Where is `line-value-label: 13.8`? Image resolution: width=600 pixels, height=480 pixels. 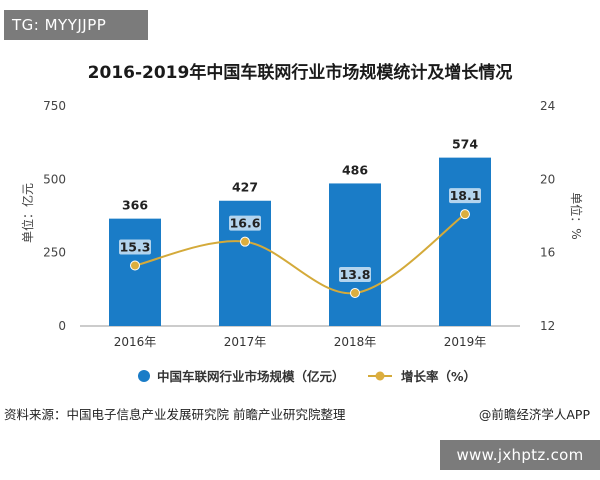 line-value-label: 13.8 is located at coordinates (355, 274).